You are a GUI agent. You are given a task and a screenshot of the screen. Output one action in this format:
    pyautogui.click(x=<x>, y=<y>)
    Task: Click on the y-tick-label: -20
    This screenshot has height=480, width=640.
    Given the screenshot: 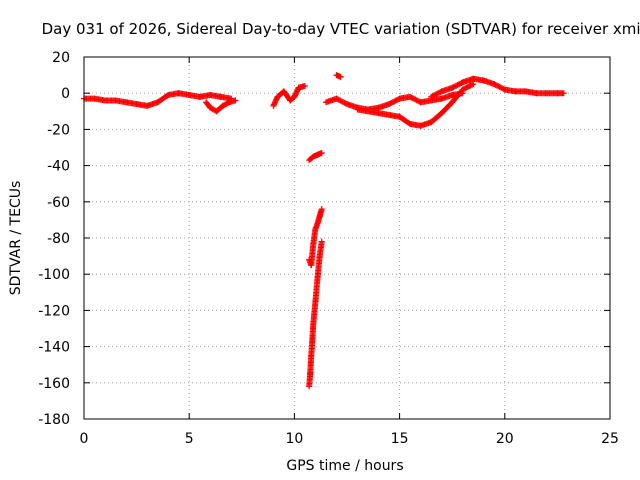 What is the action you would take?
    pyautogui.click(x=58, y=130)
    